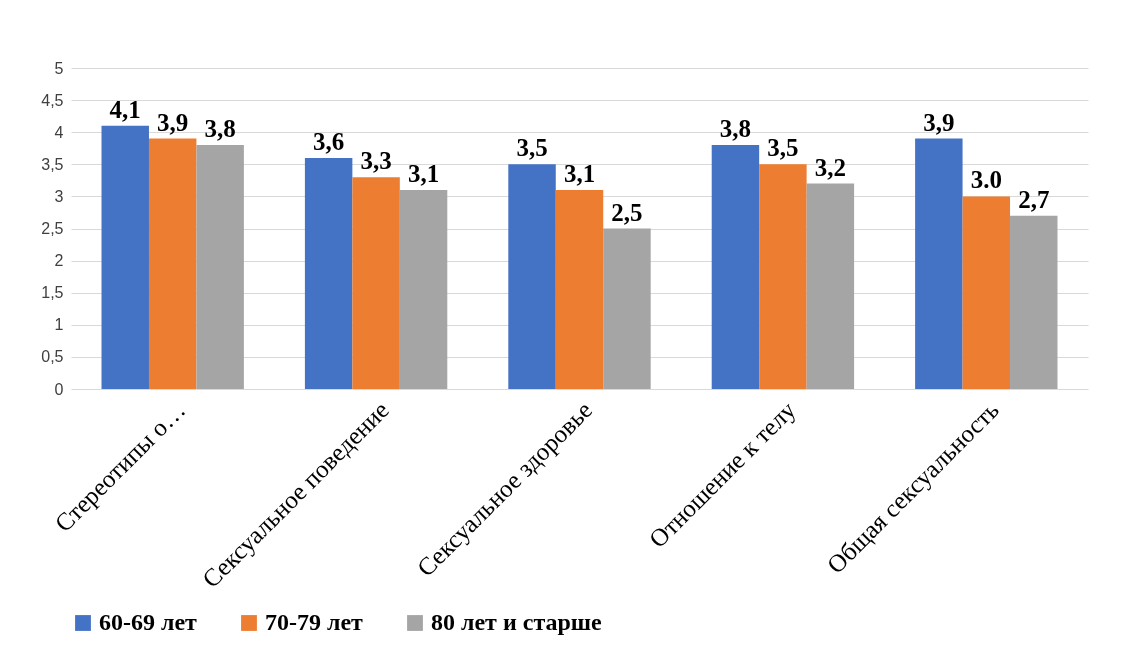 The image size is (1148, 655). What do you see at coordinates (52, 100) in the screenshot?
I see `y-tick-label: 4,5` at bounding box center [52, 100].